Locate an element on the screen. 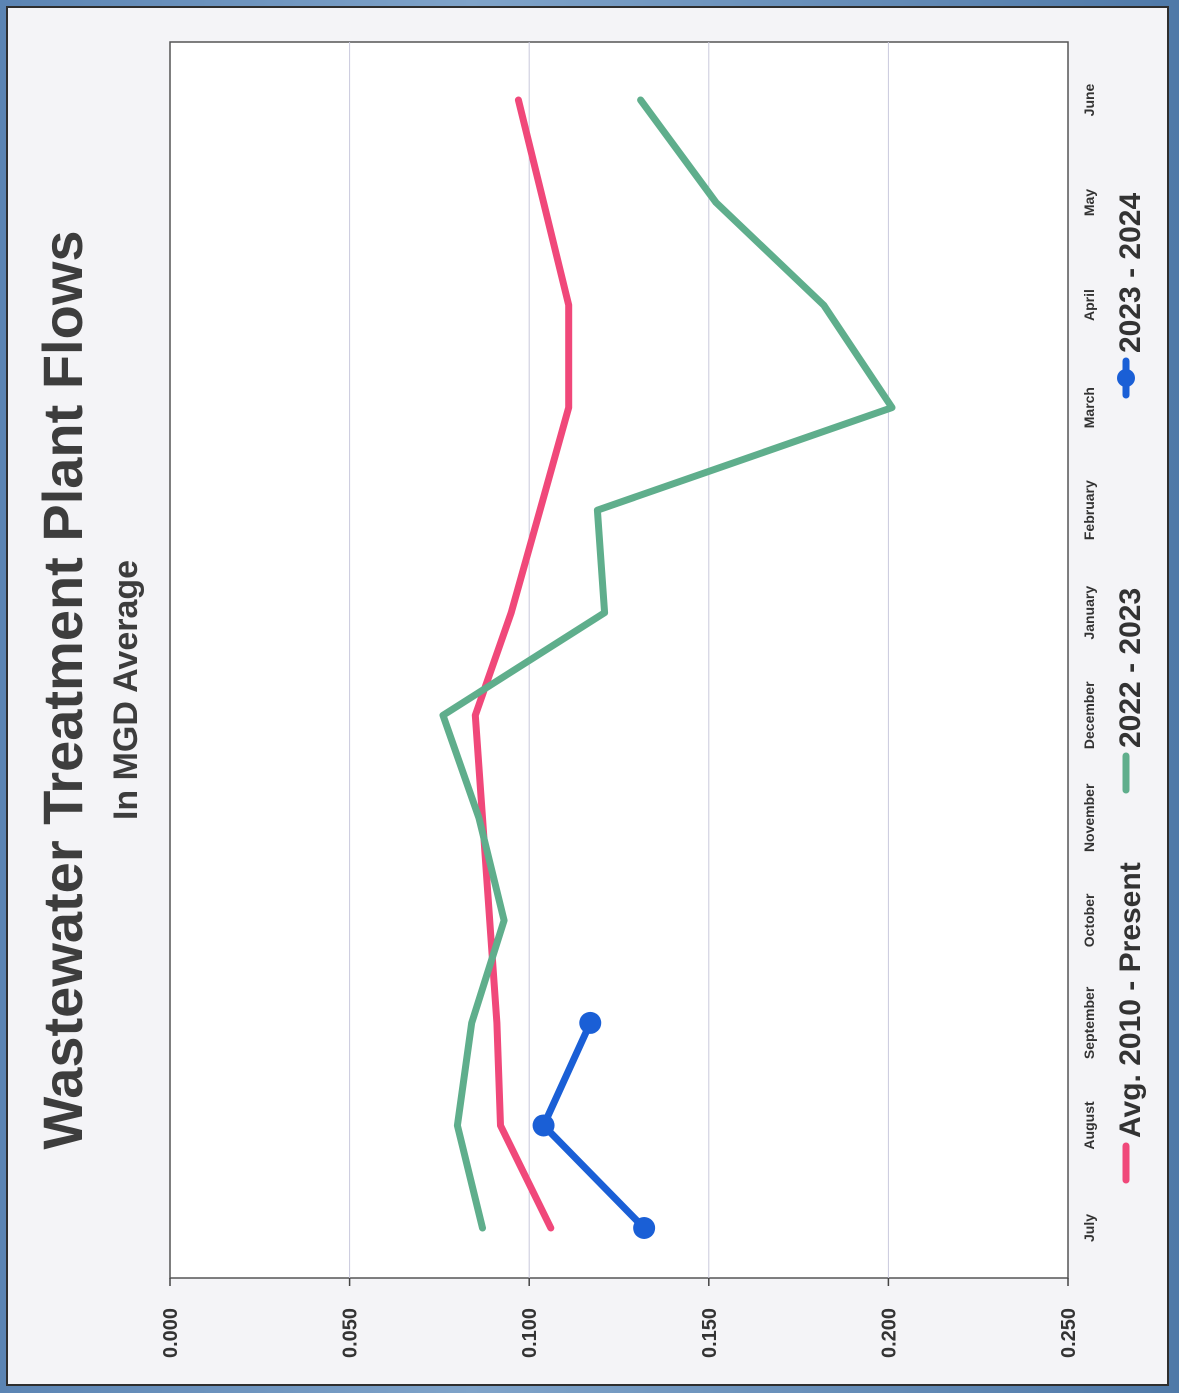  category-tick-label: May is located at coordinates (1089, 202).